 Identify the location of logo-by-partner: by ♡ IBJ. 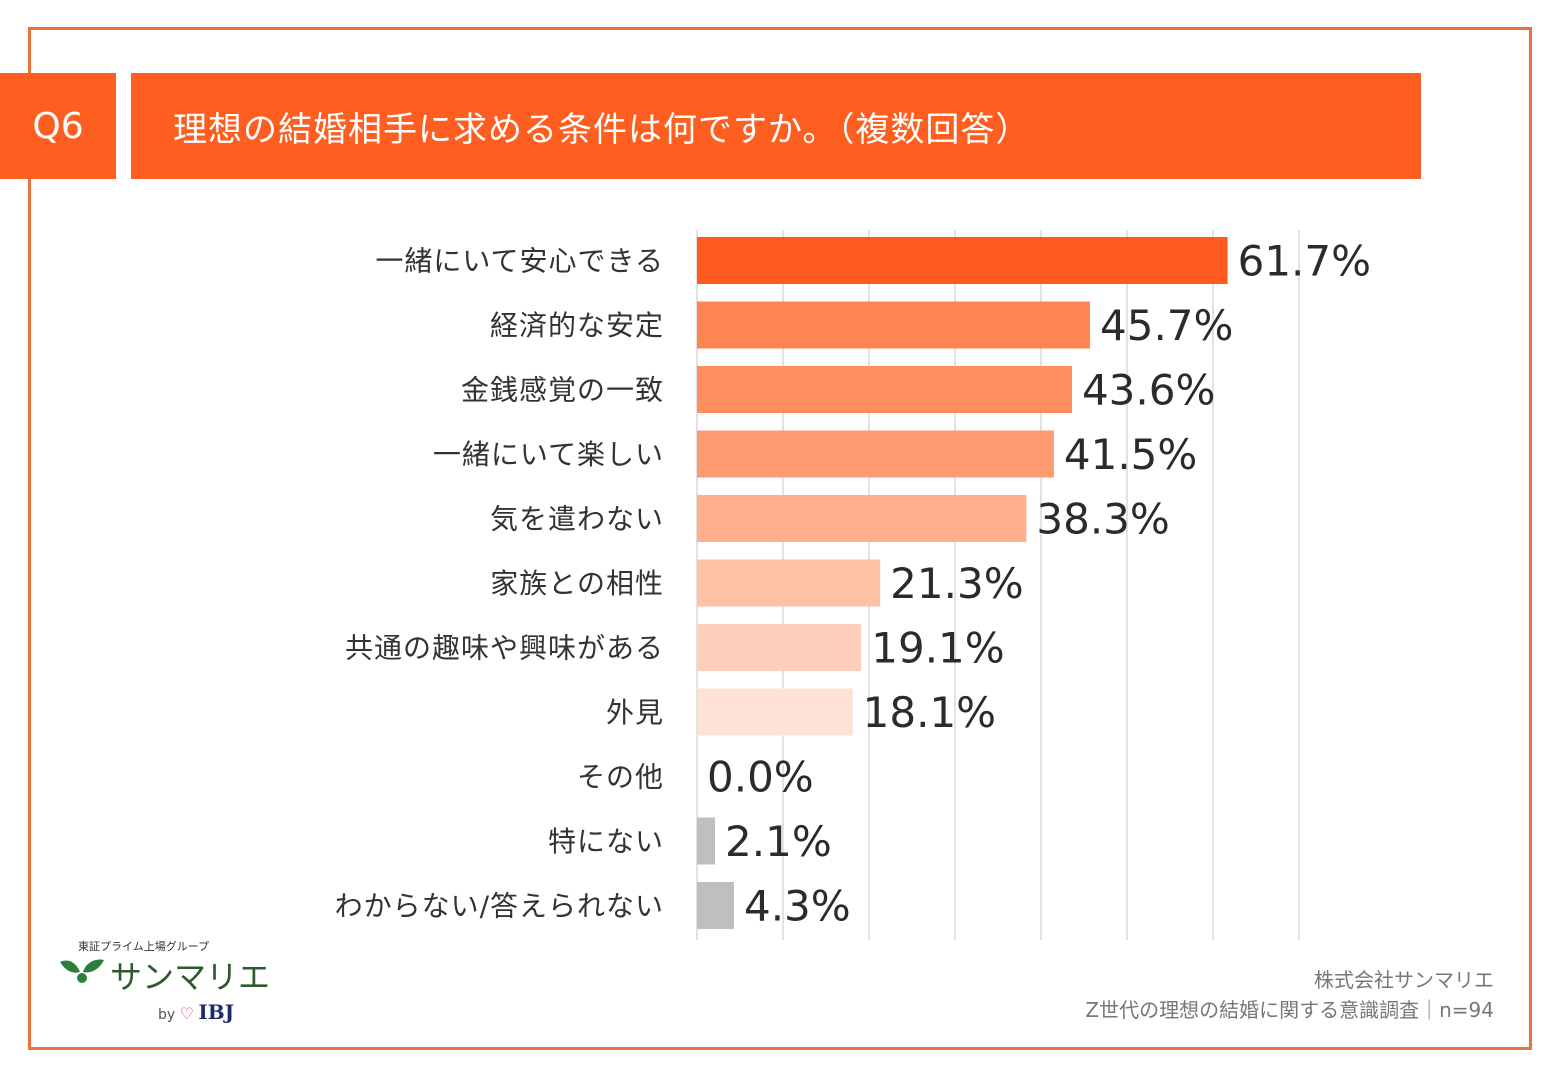
(196, 1012).